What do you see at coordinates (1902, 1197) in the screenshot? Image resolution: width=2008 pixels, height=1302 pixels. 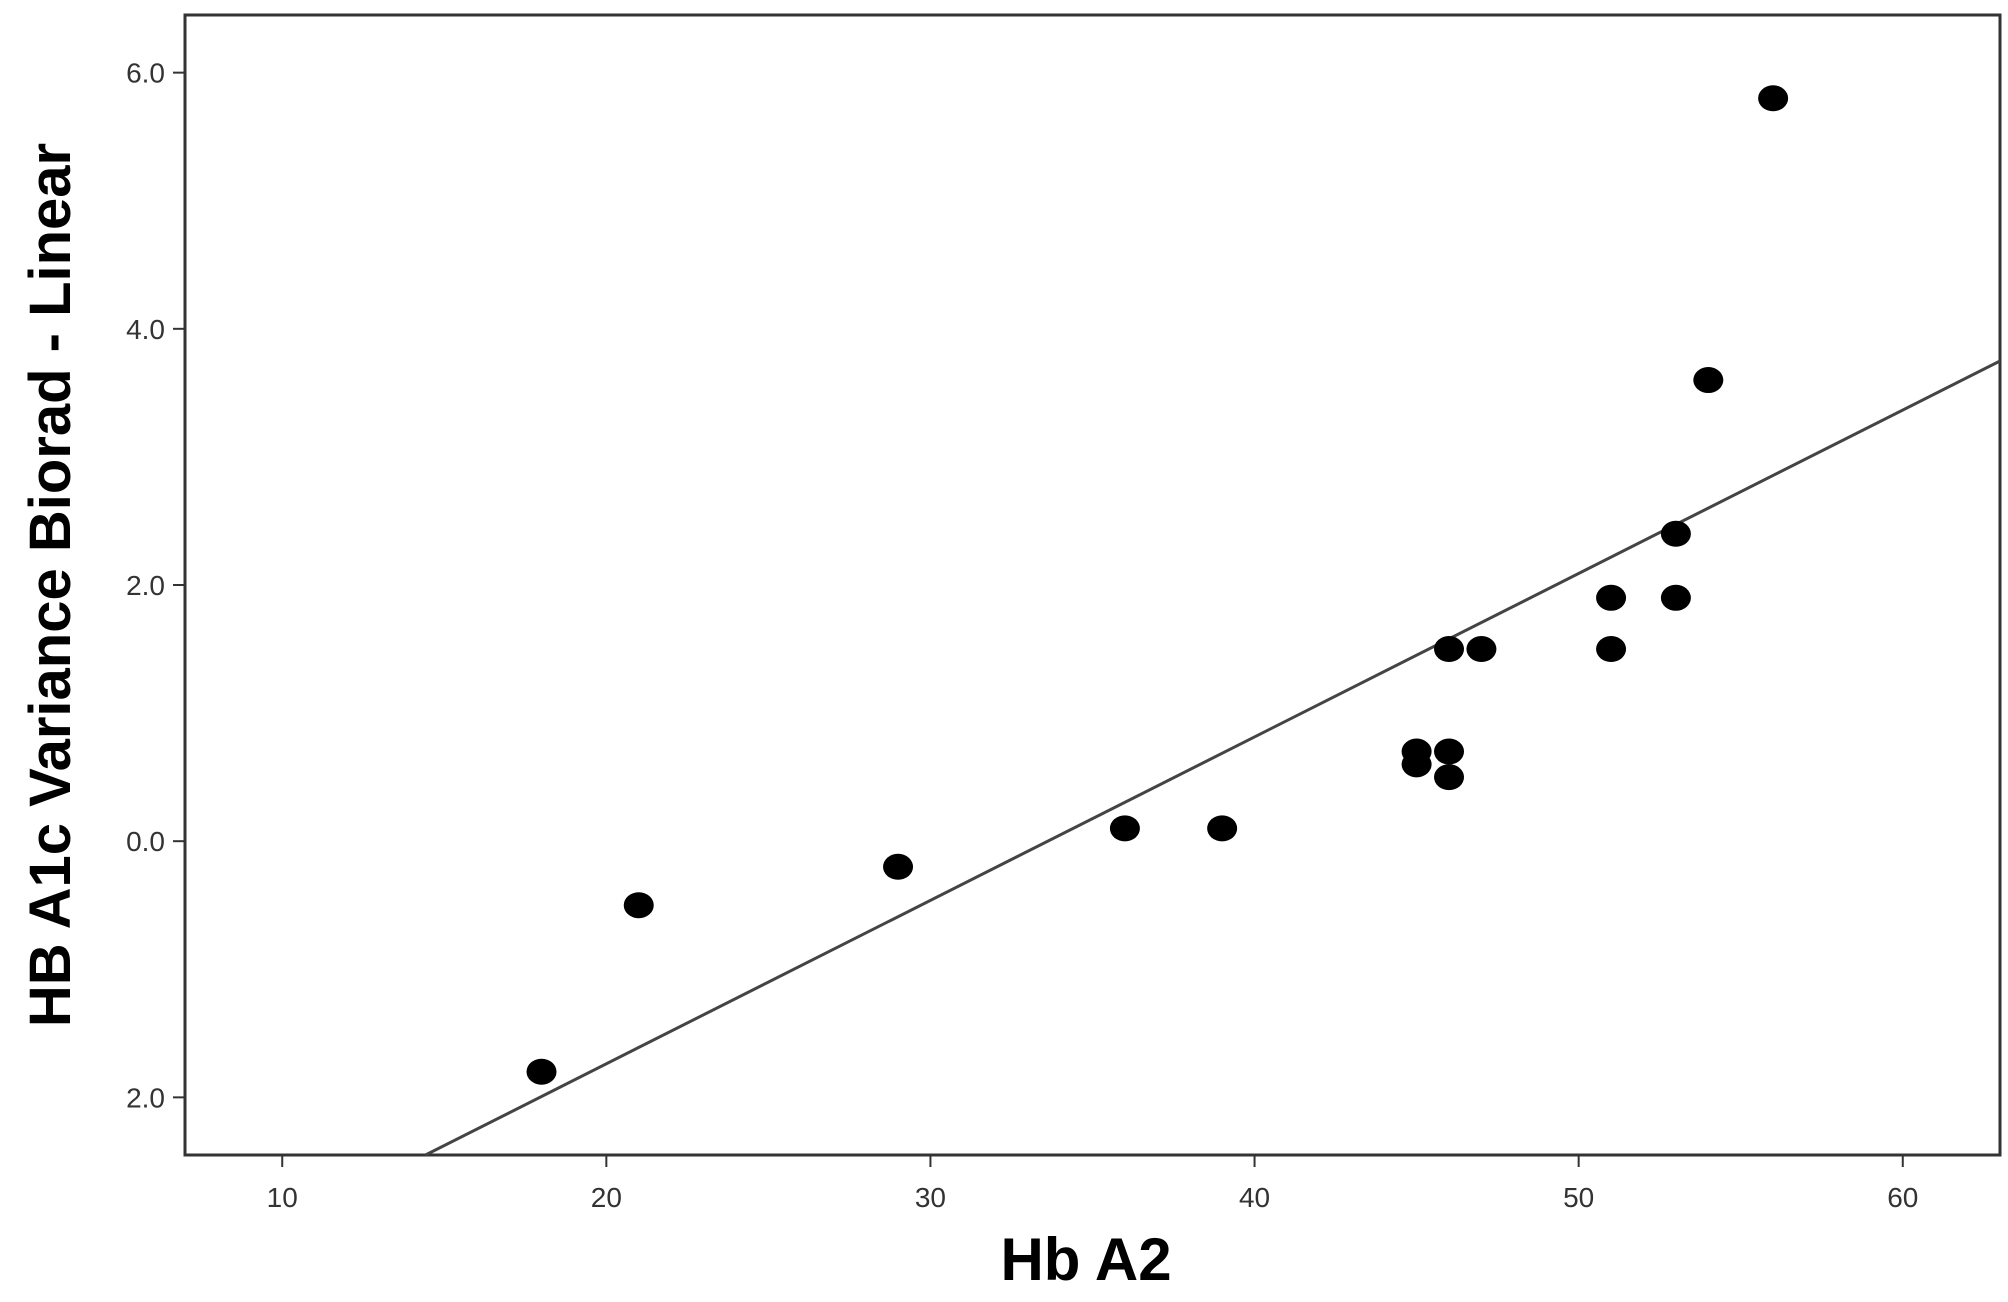 I see `x-tick-label: 60` at bounding box center [1902, 1197].